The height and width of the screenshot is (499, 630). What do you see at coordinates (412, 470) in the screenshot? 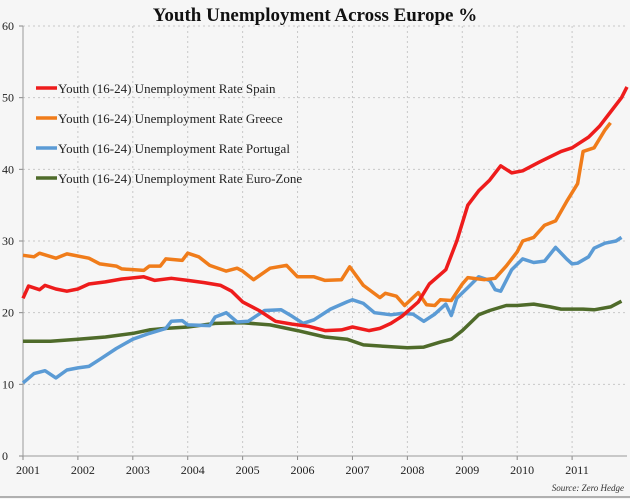
I see `x-tick-label: 2008` at bounding box center [412, 470].